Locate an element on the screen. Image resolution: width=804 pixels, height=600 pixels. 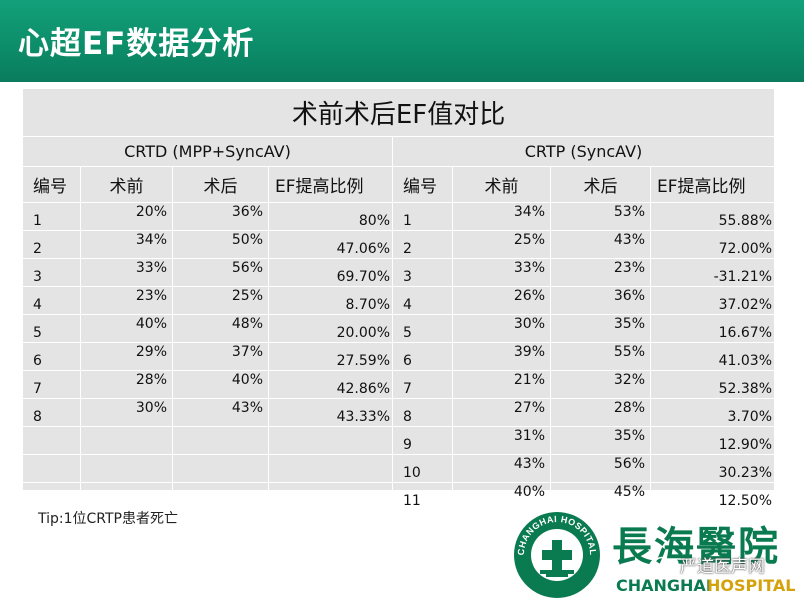
cell-pre-ef: 33% is located at coordinates (126, 272).